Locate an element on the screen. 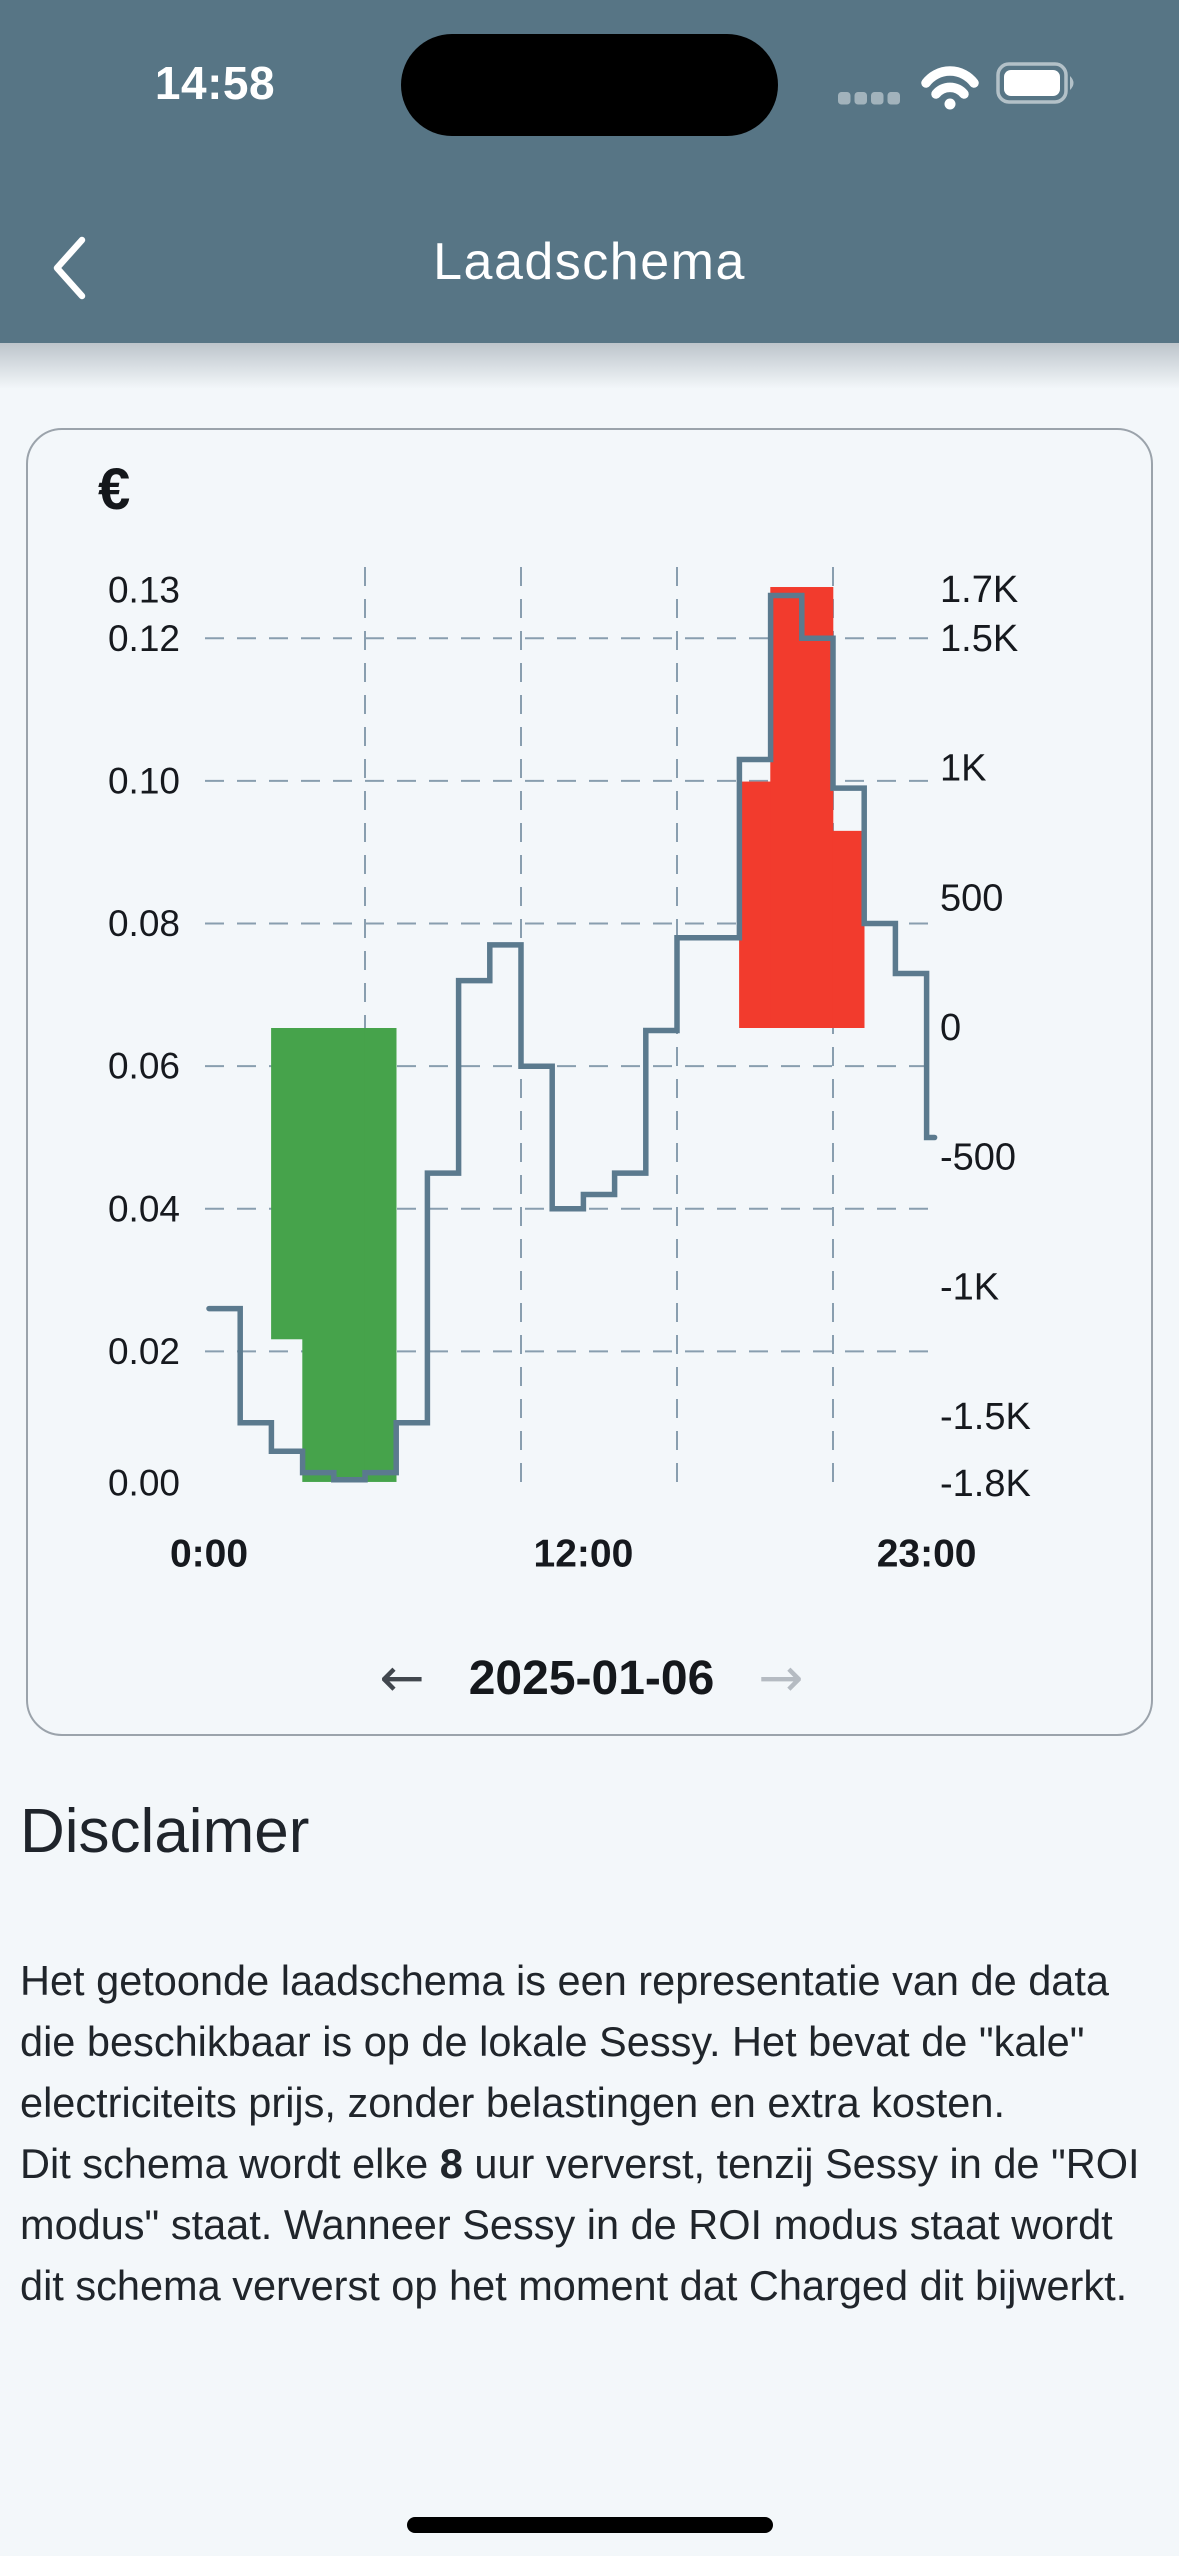 This screenshot has height=2556, width=1179. power-axis-tick-label: 1.5K is located at coordinates (979, 639).